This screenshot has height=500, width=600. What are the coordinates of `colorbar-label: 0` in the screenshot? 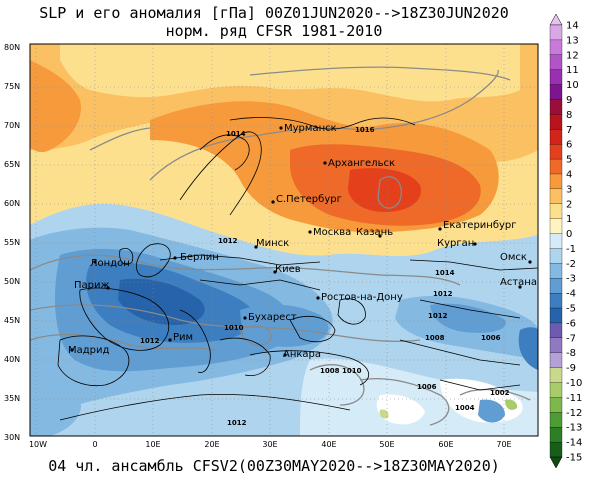 It's located at (569, 234).